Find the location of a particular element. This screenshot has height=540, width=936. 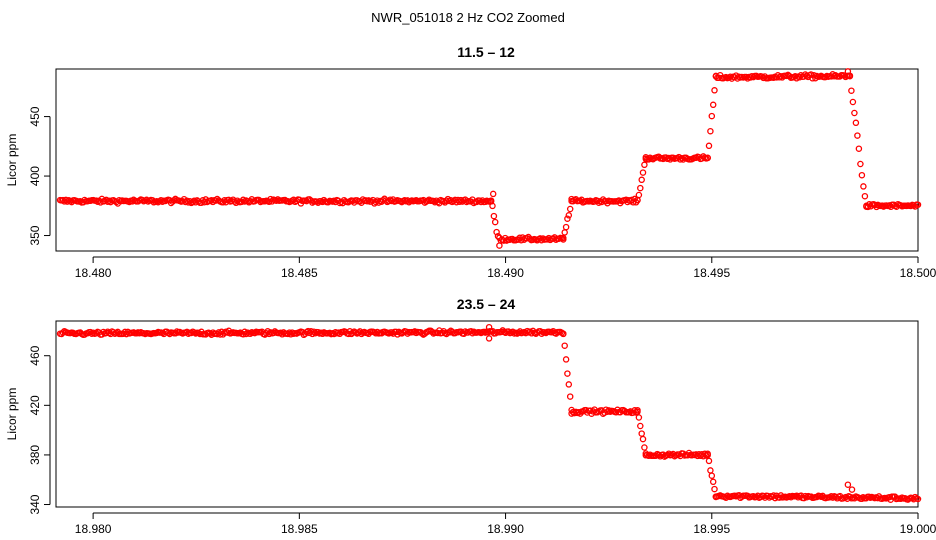

figure-title: NWR_051018 2 Hz CO2 Zoomed is located at coordinates (468, 17).